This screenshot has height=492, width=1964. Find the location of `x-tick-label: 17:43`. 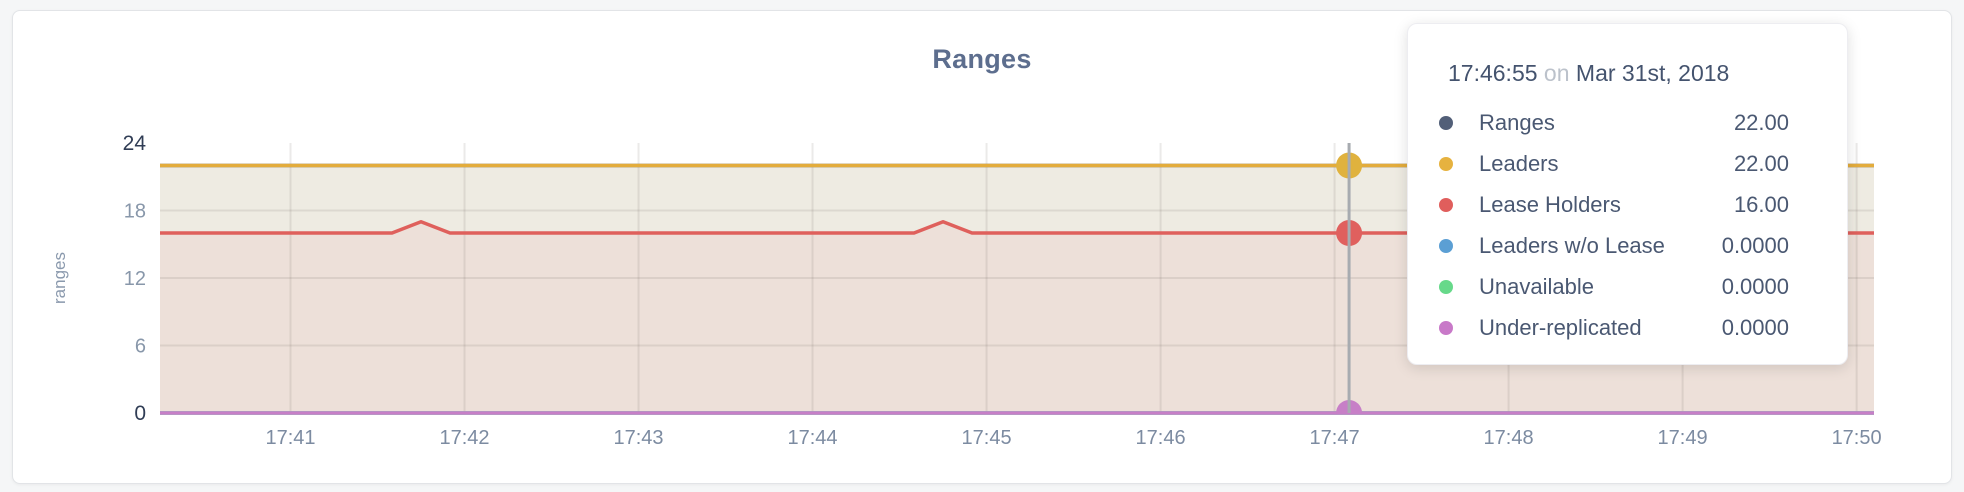

x-tick-label: 17:43 is located at coordinates (638, 438).